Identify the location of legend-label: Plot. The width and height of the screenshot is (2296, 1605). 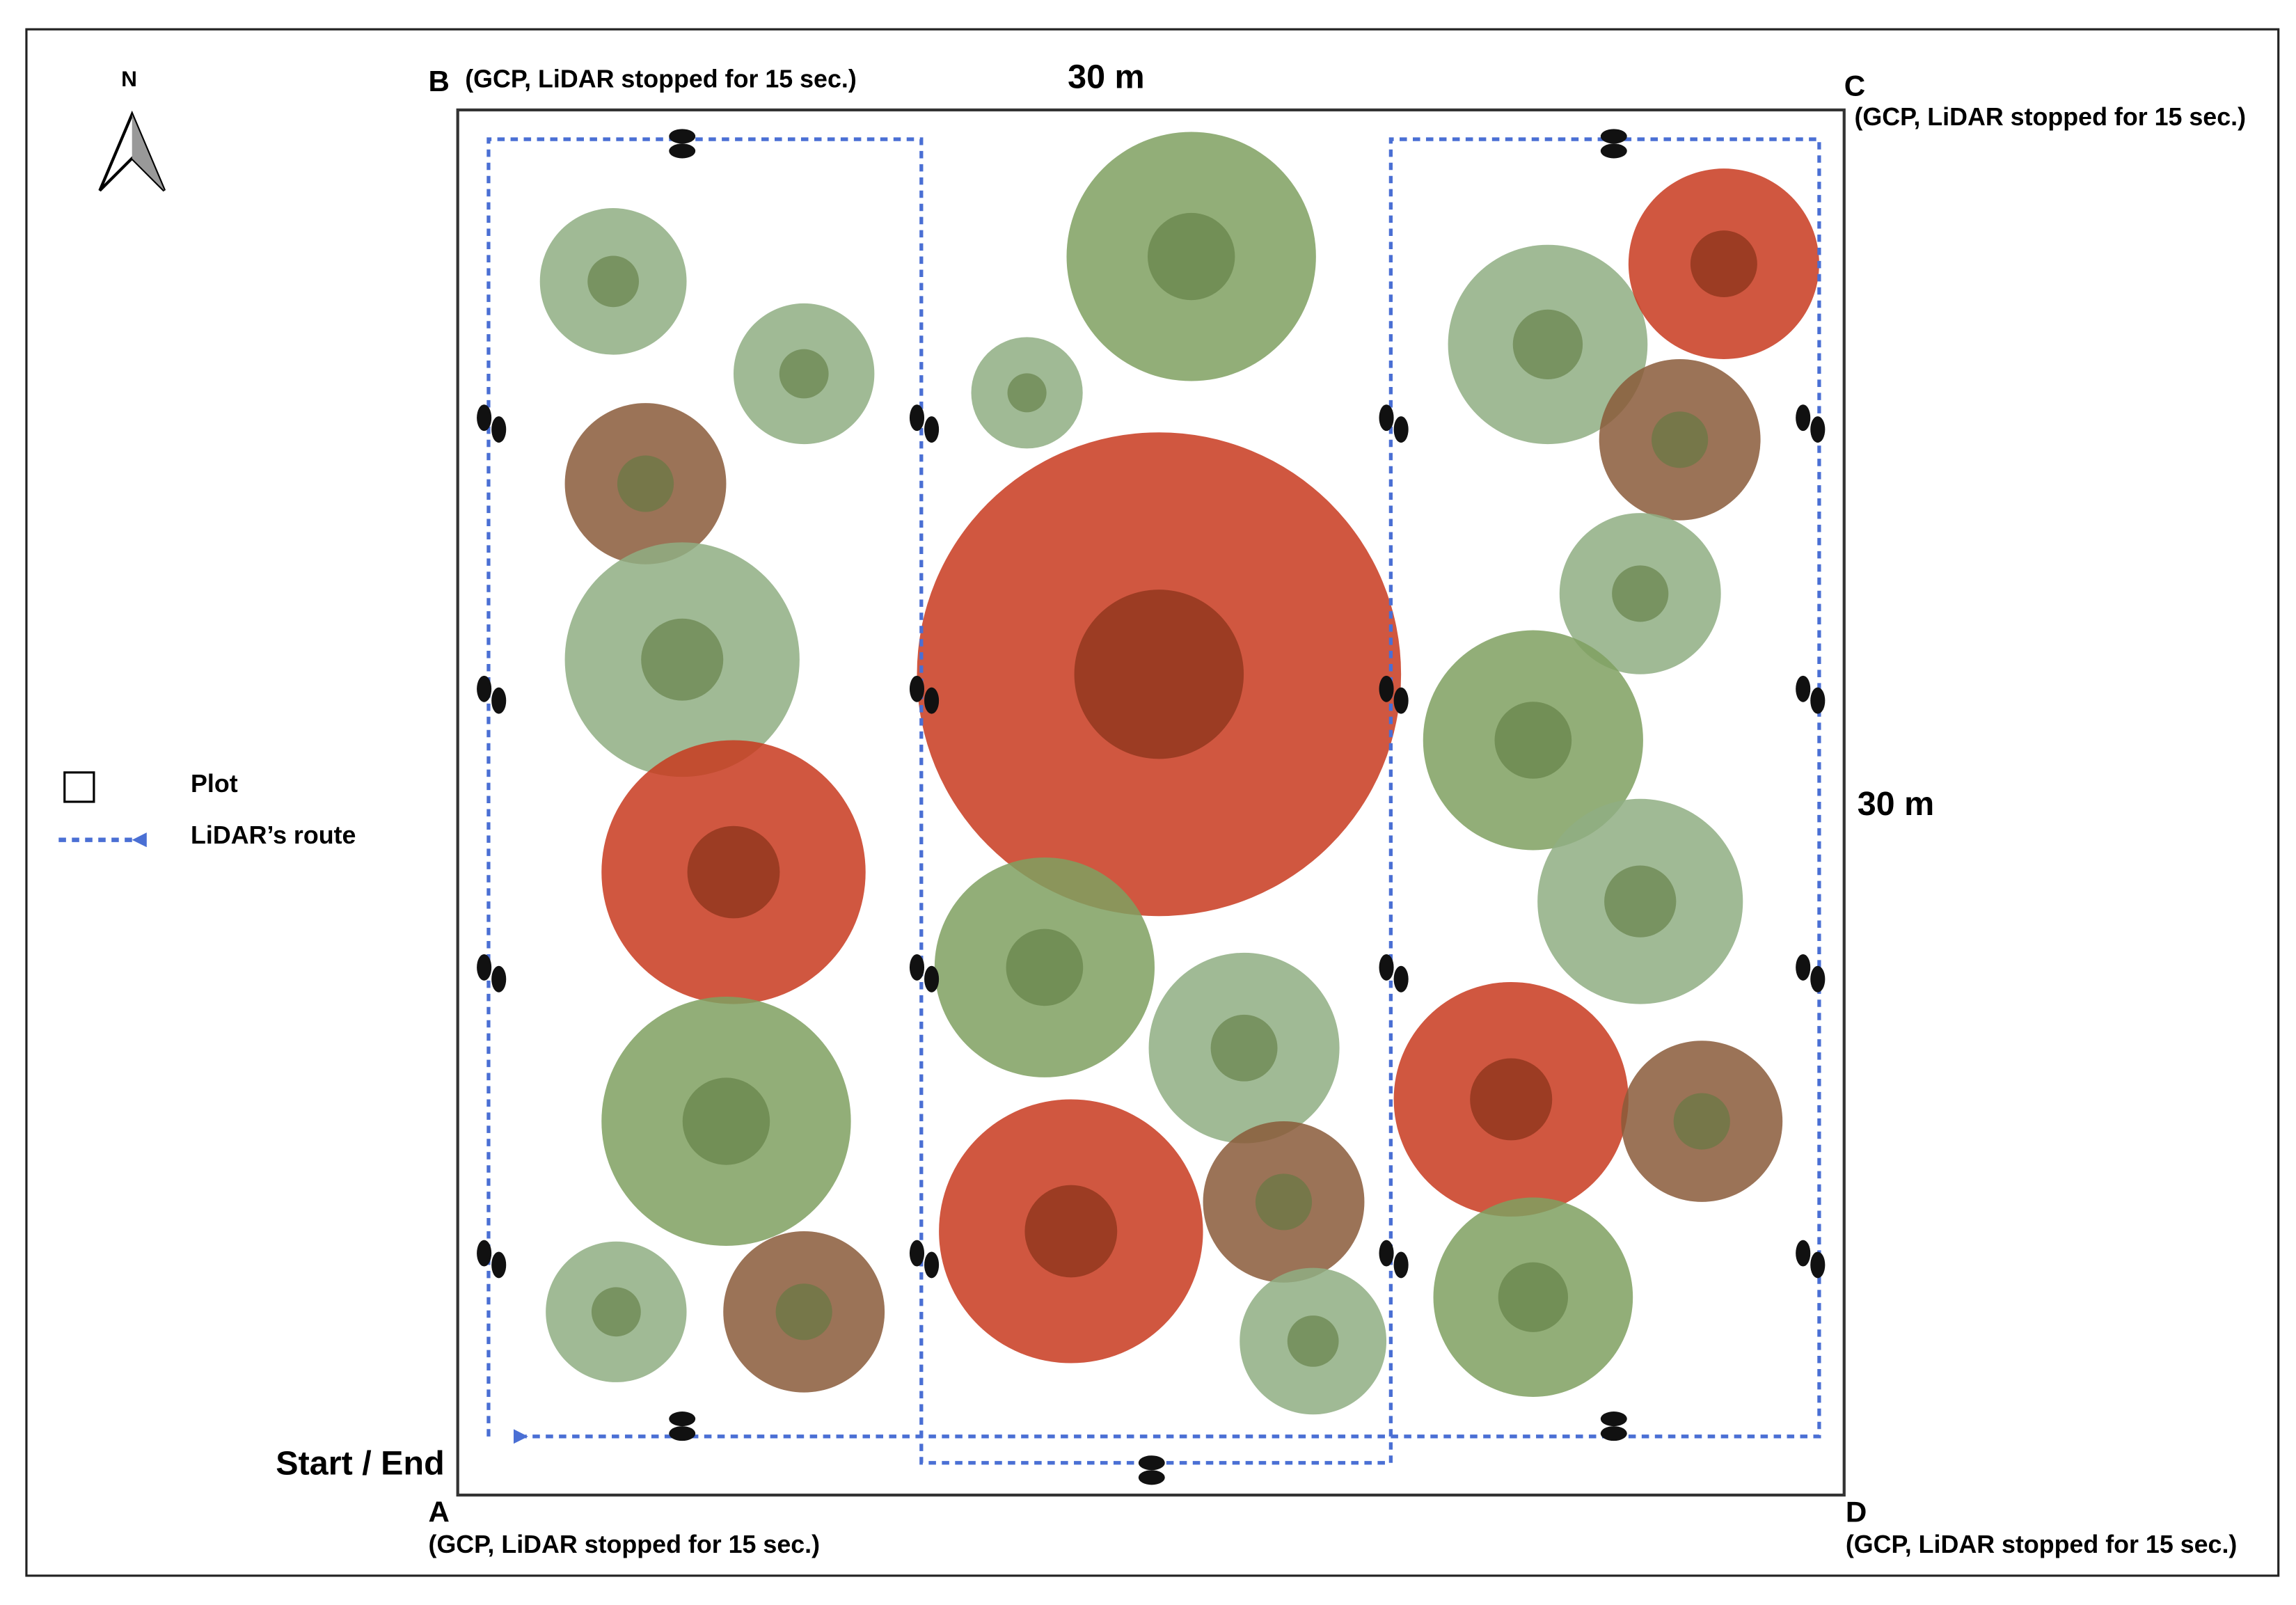
(214, 784).